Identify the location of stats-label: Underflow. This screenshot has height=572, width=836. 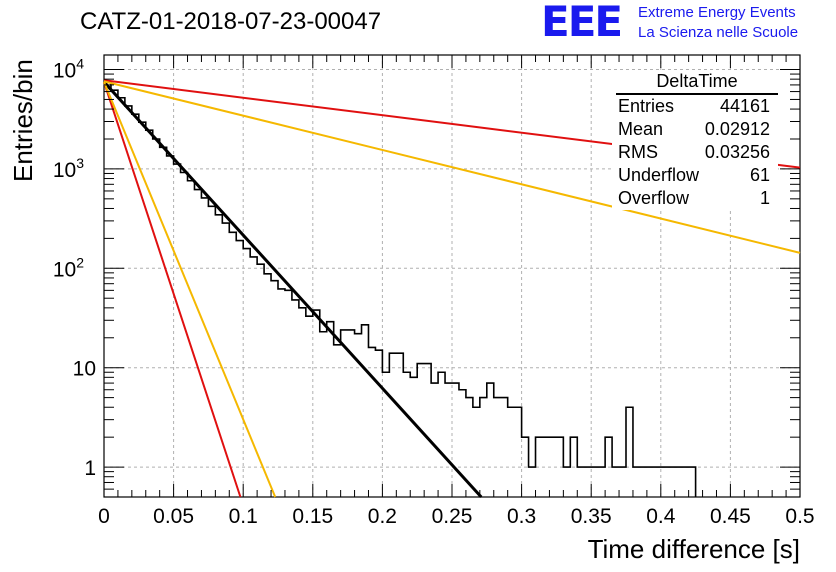
(659, 175).